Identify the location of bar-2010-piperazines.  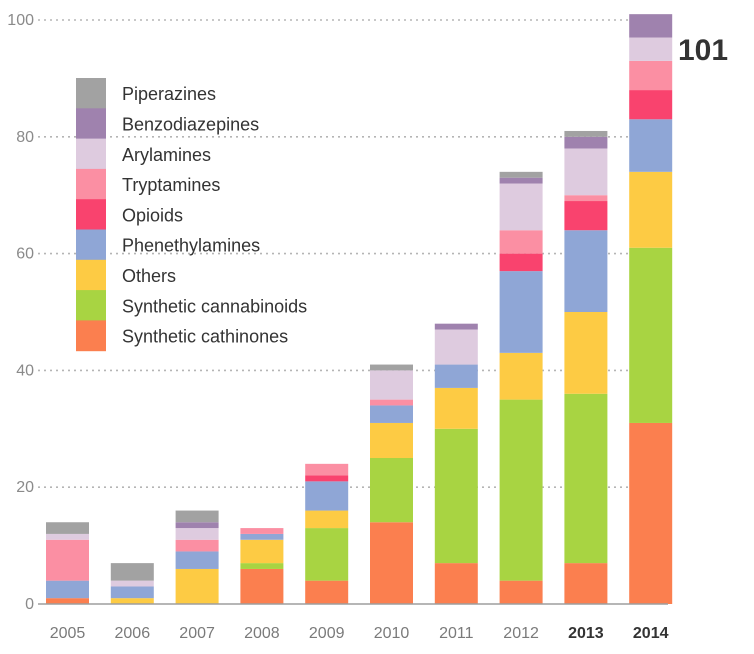
(391, 367).